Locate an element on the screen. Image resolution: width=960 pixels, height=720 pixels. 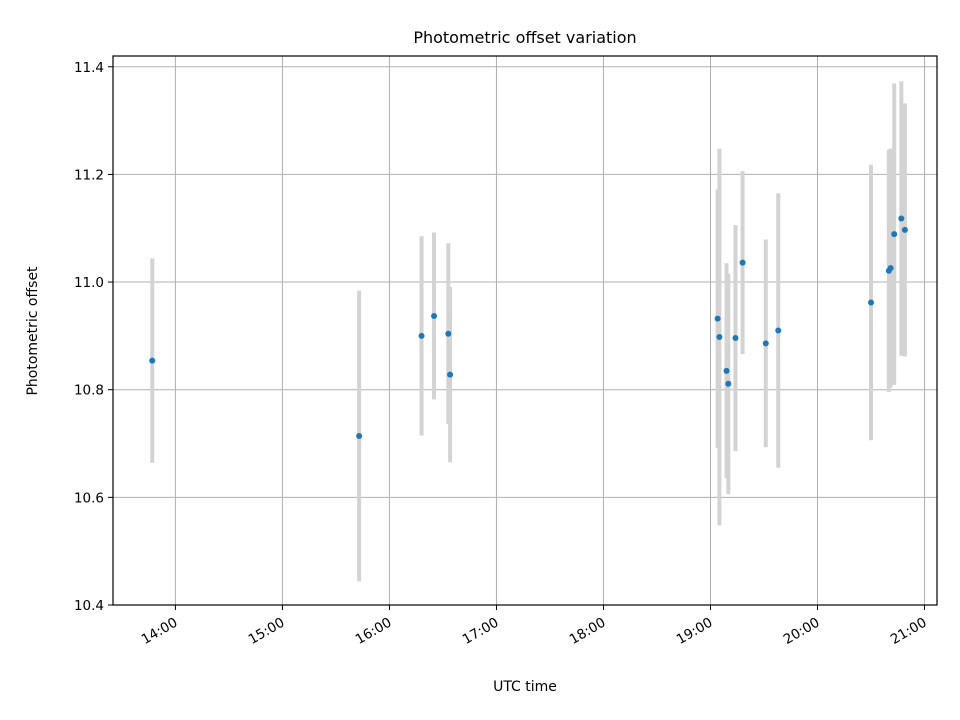
y-tick-label: 11.2 is located at coordinates (89, 175).